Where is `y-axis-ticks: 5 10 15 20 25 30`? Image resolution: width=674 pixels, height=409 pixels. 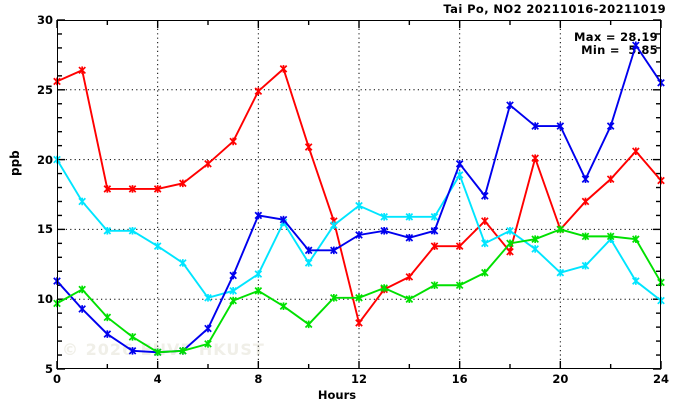
y-axis-ticks: 5 10 15 20 25 30 is located at coordinates (26, 204).